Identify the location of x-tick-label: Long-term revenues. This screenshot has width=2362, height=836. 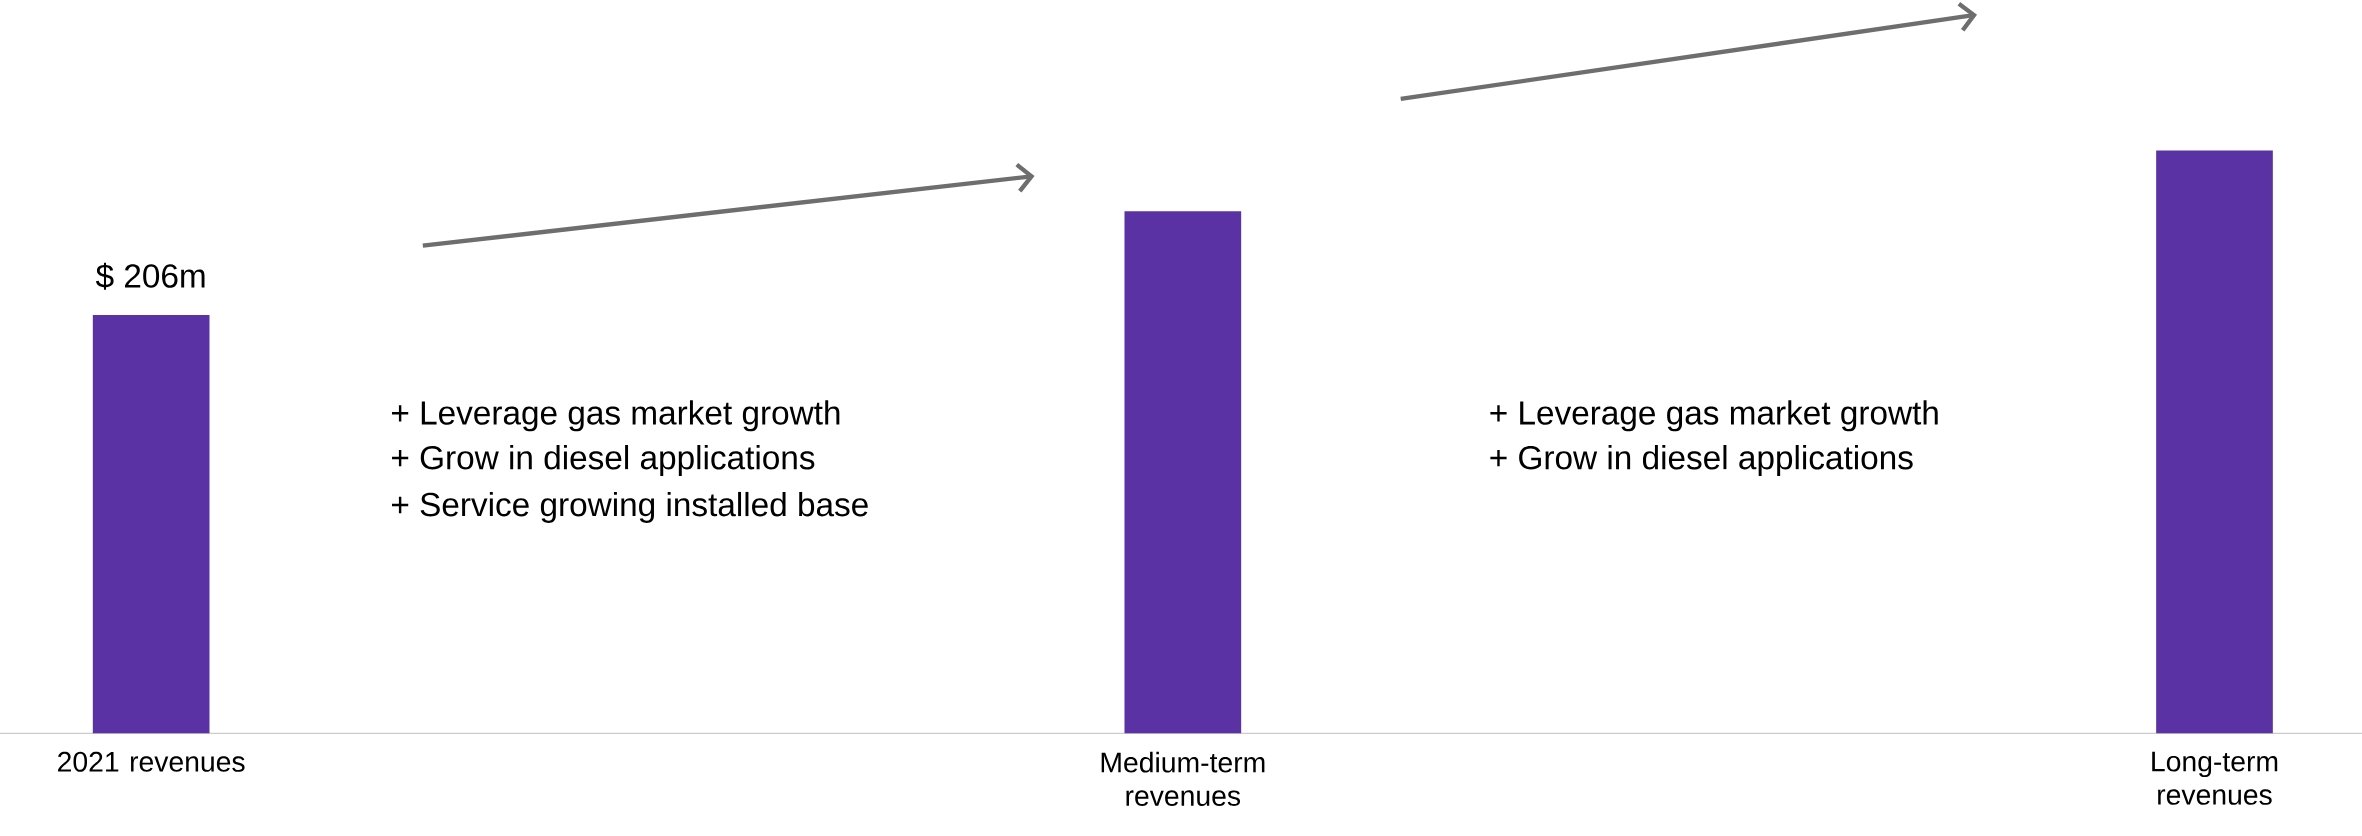
(2215, 778).